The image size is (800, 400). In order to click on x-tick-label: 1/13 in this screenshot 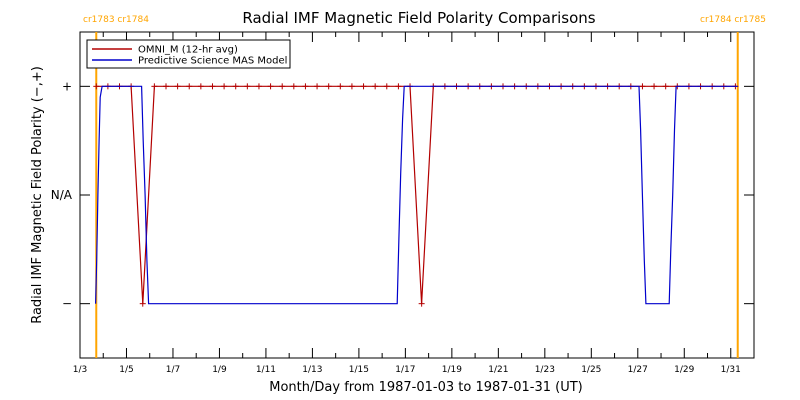, I will do `click(312, 370)`.